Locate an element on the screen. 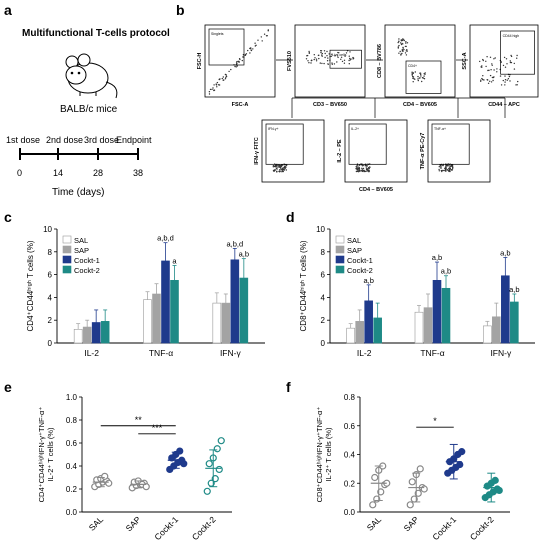 This screenshot has width=543, height=550. category-label: Cockt-1 is located at coordinates (444, 528).